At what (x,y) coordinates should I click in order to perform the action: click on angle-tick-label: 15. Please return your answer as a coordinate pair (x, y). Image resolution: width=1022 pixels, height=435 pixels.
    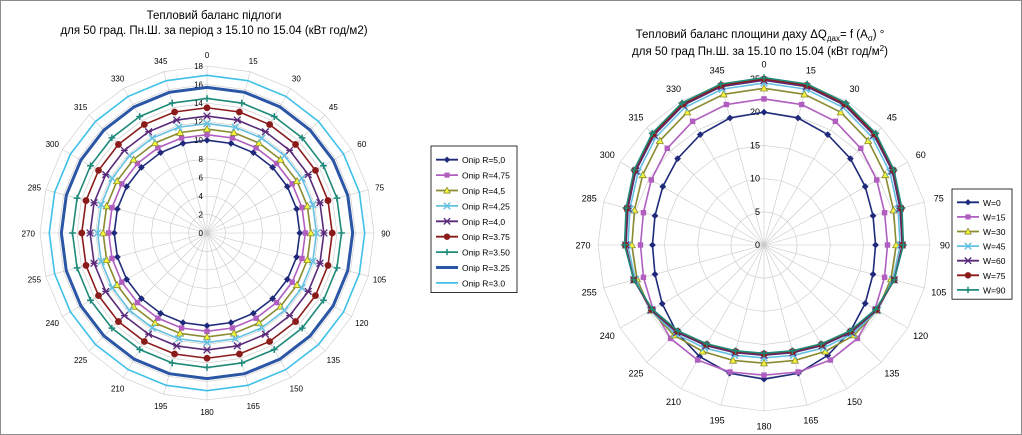
    Looking at the image, I should click on (253, 61).